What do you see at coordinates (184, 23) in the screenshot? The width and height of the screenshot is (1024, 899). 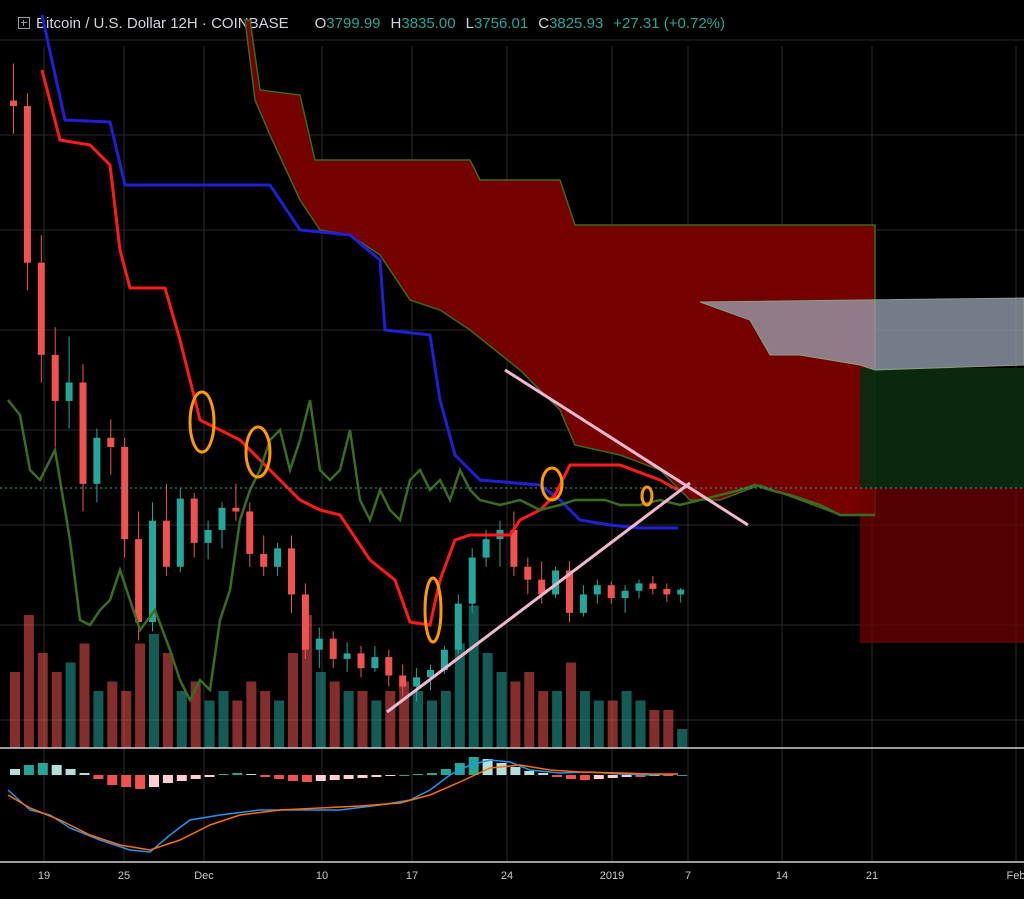 I see `interval-label: 12H` at bounding box center [184, 23].